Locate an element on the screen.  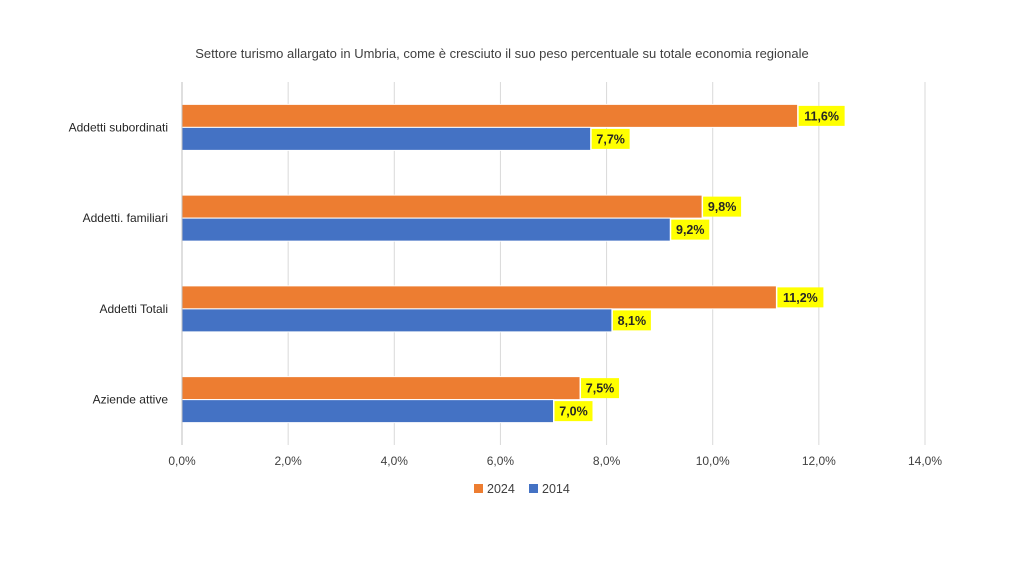
category-label: Aziende attive is located at coordinates (131, 400).